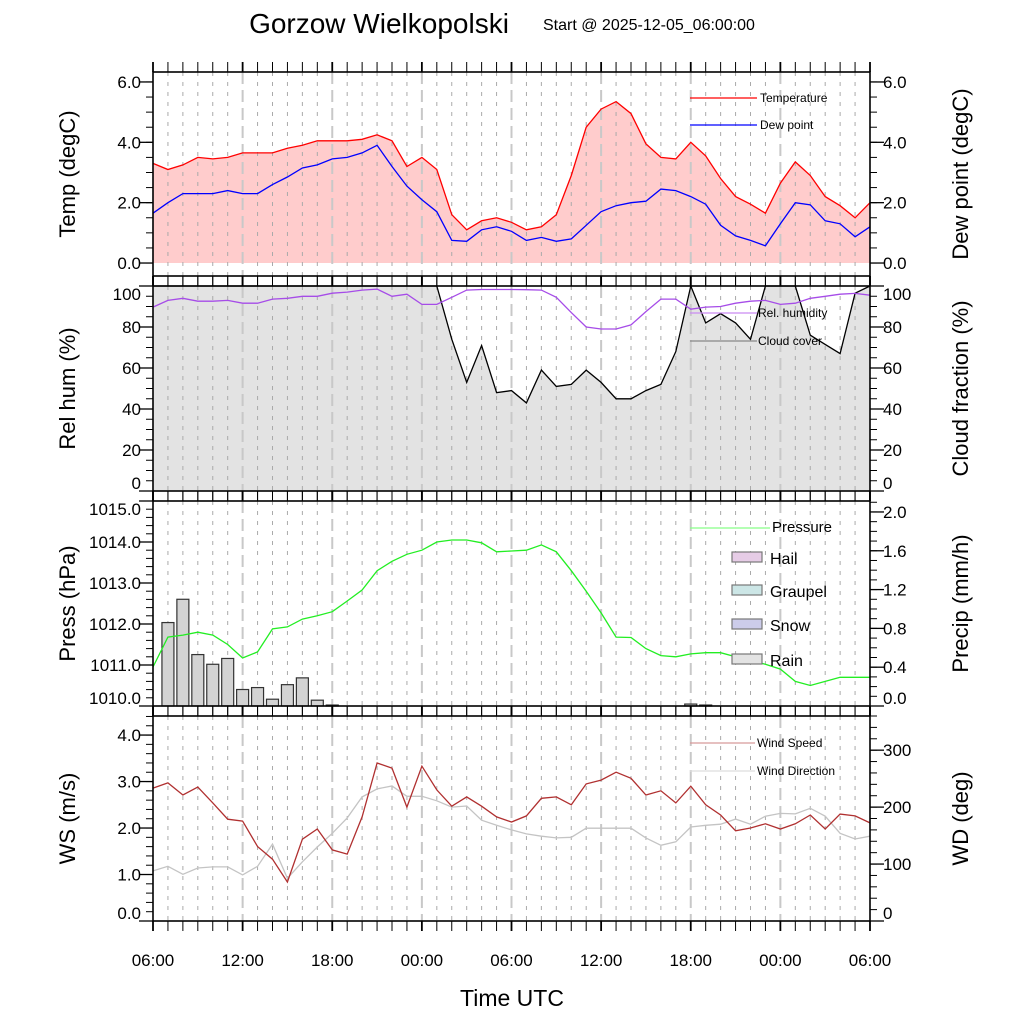 The image size is (1024, 1024). Describe the element at coordinates (790, 341) in the screenshot. I see `legend-label: Cloud cover` at that location.